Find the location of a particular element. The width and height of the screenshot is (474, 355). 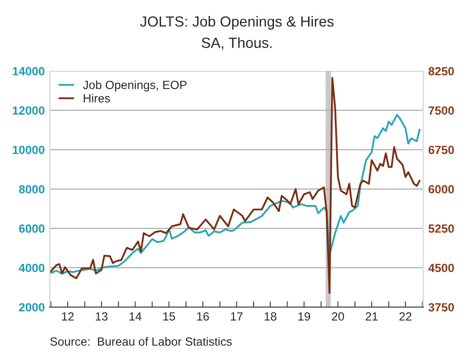

source-note: Source: Bureau of Labor Statistics is located at coordinates (141, 341).